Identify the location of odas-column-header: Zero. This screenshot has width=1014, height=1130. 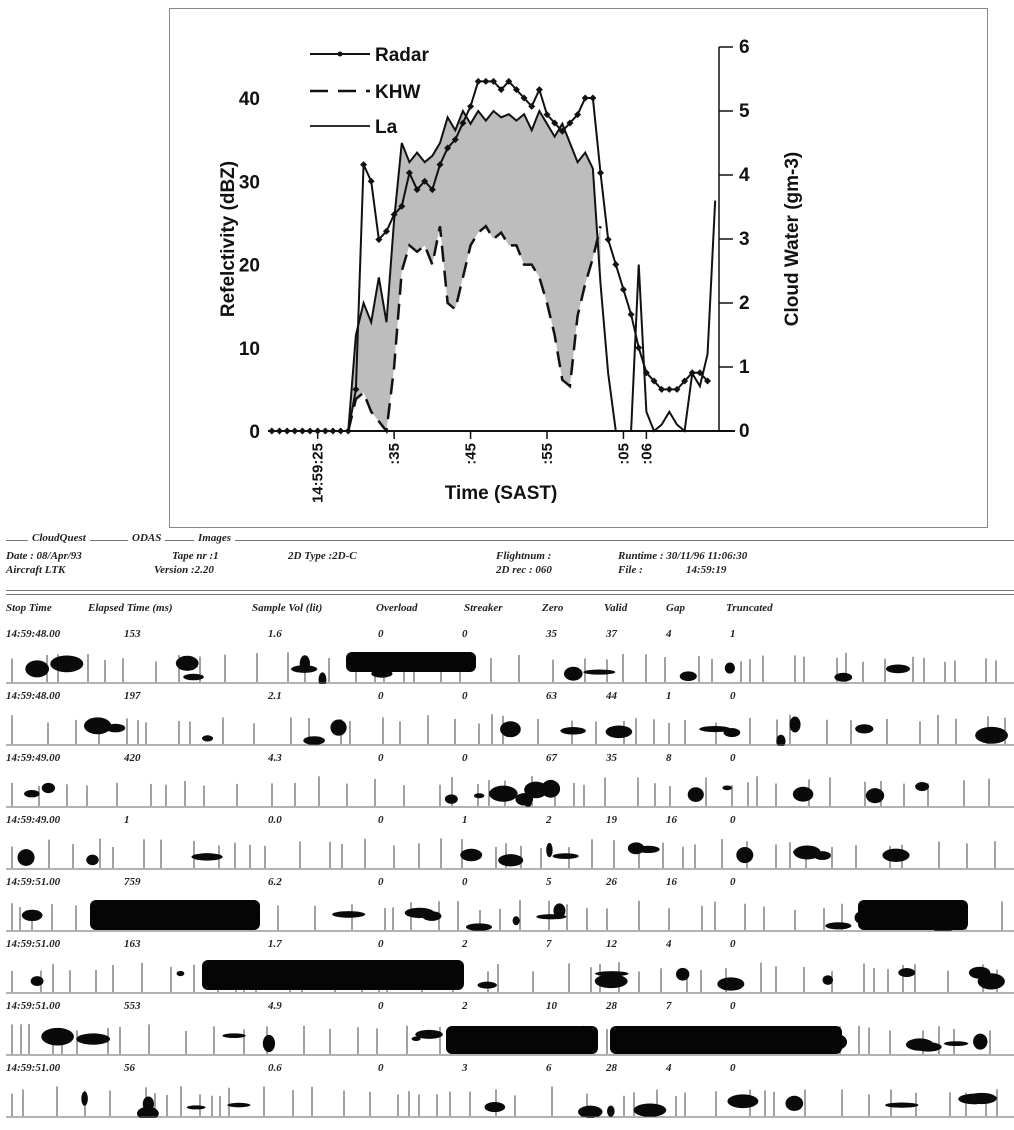
(553, 608).